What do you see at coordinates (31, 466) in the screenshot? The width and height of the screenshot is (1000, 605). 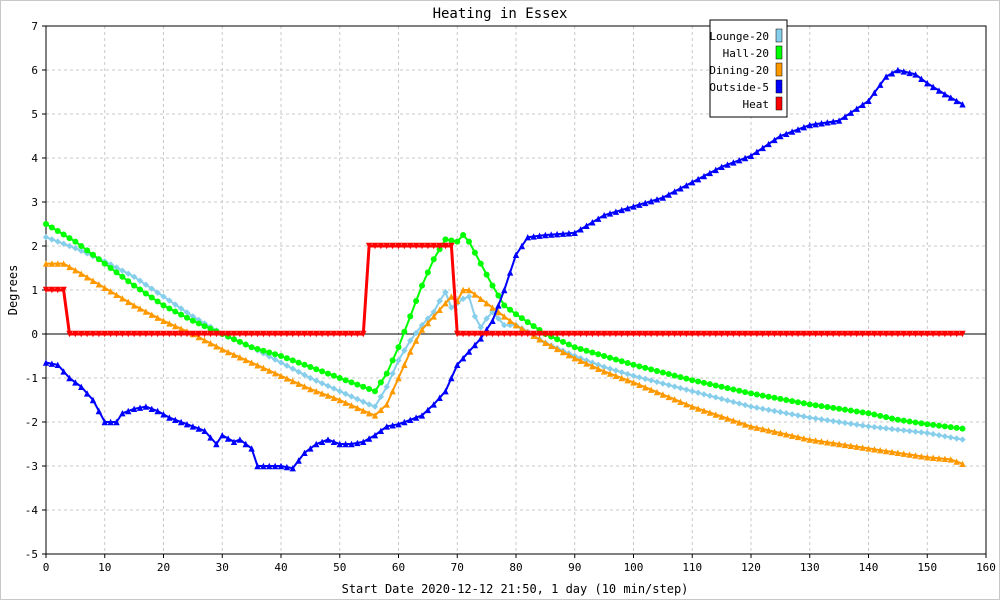 I see `y-tick-label: -3` at bounding box center [31, 466].